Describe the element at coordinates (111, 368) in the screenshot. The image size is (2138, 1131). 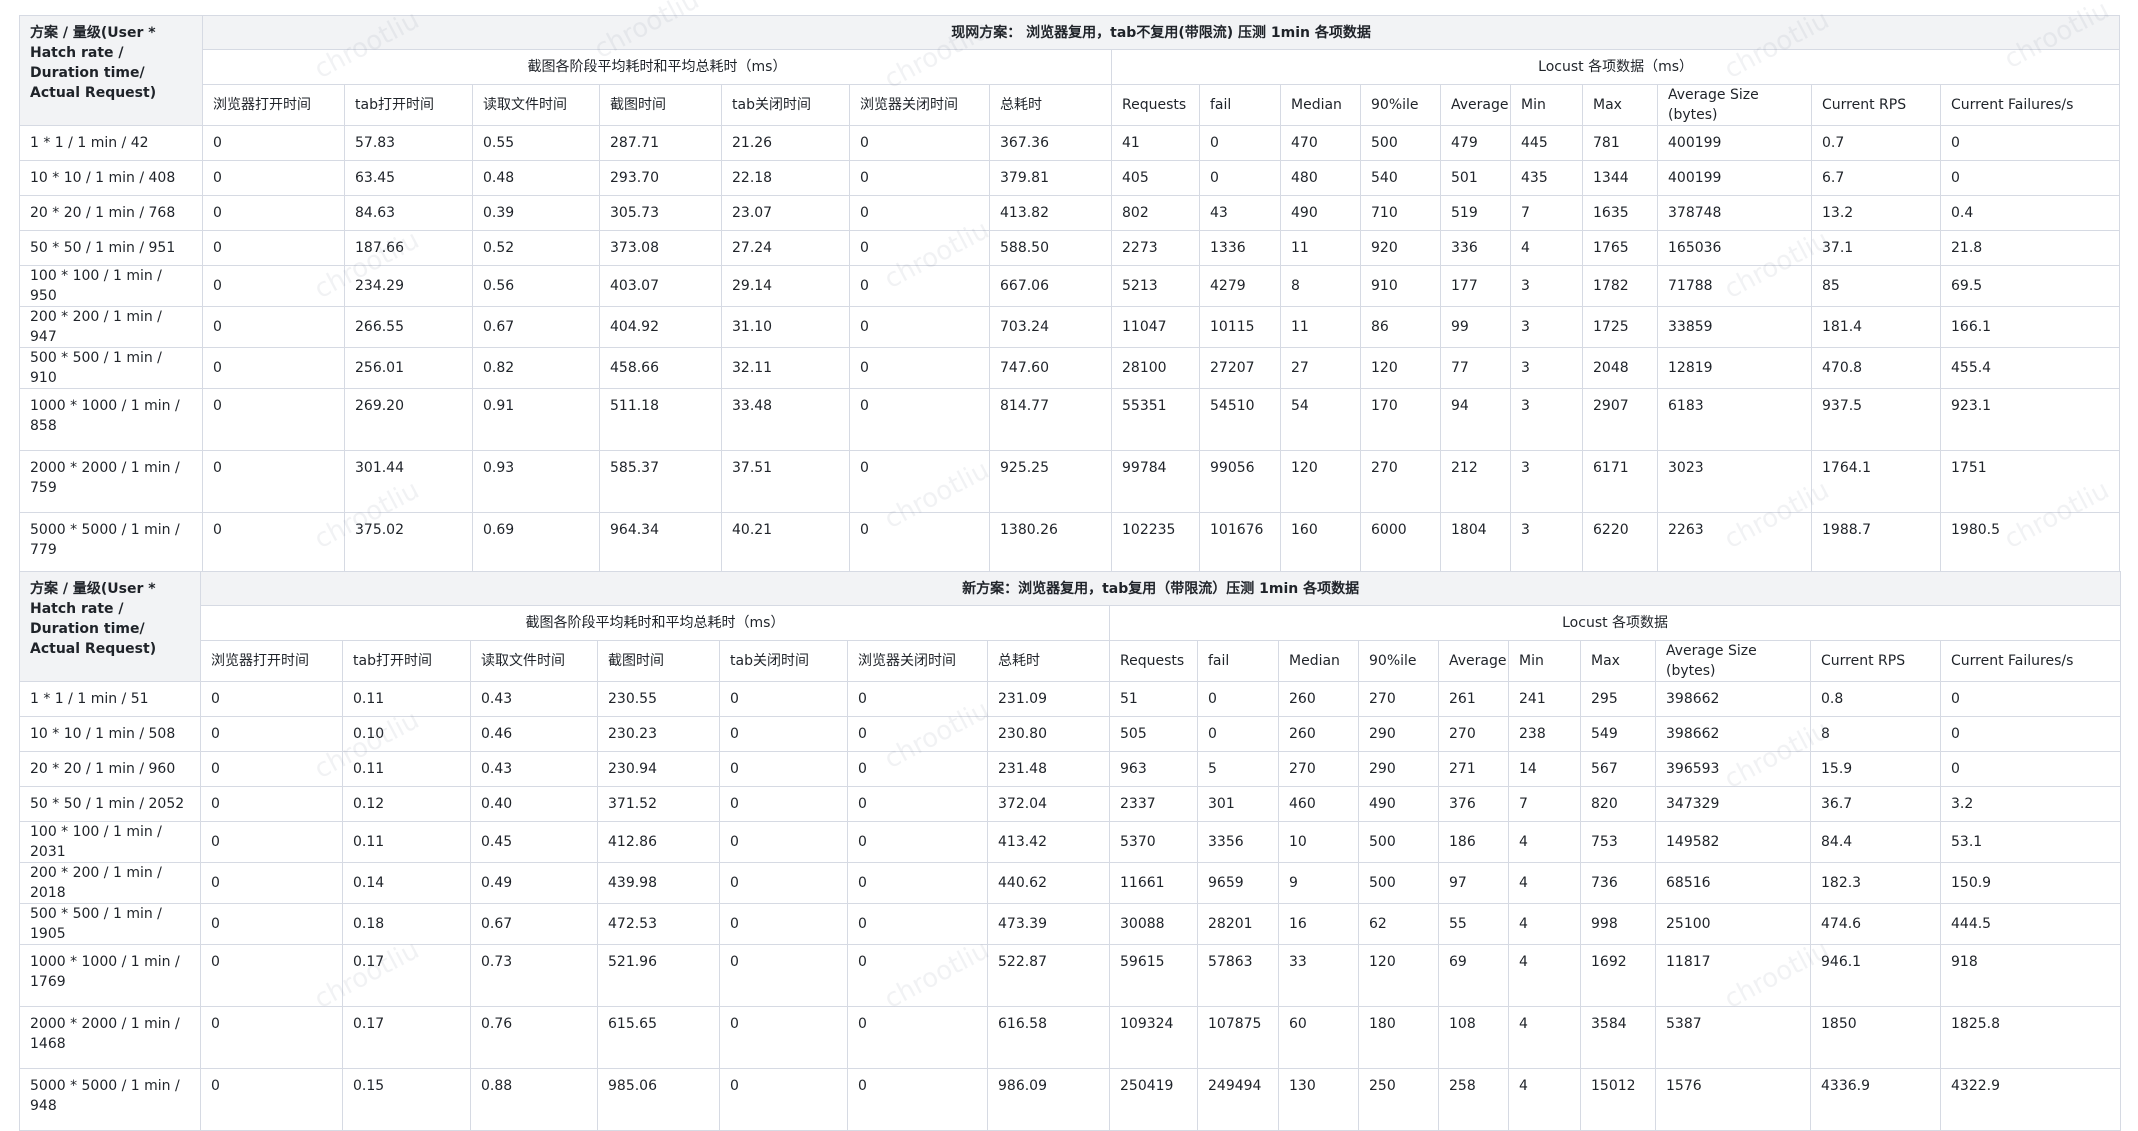
I see `row-label-cell: 500 * 500 / 1 min / 910` at that location.